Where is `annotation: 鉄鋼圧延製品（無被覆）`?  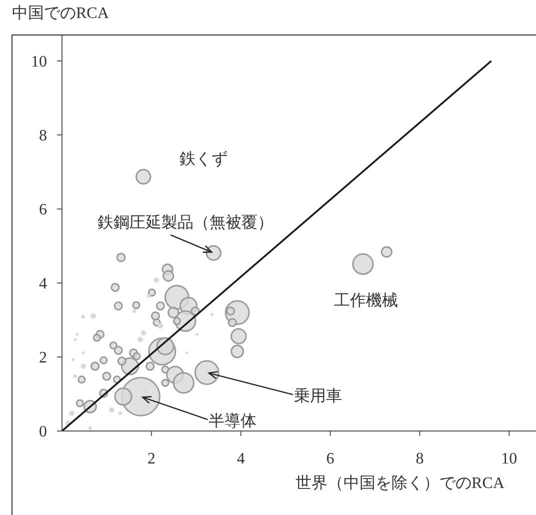 annotation: 鉄鋼圧延製品（無被覆） is located at coordinates (186, 222).